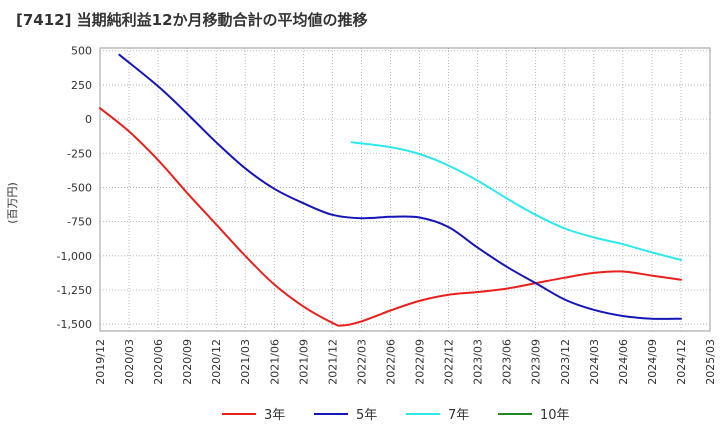  I want to click on y-tick-label: 0, so click(88, 119).